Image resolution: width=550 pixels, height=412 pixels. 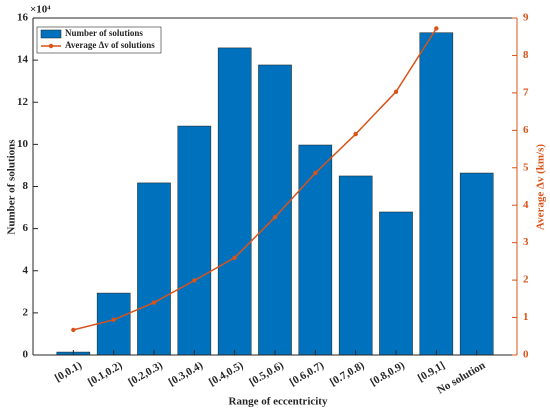 What do you see at coordinates (526, 167) in the screenshot?
I see `y2-tick-label: 5` at bounding box center [526, 167].